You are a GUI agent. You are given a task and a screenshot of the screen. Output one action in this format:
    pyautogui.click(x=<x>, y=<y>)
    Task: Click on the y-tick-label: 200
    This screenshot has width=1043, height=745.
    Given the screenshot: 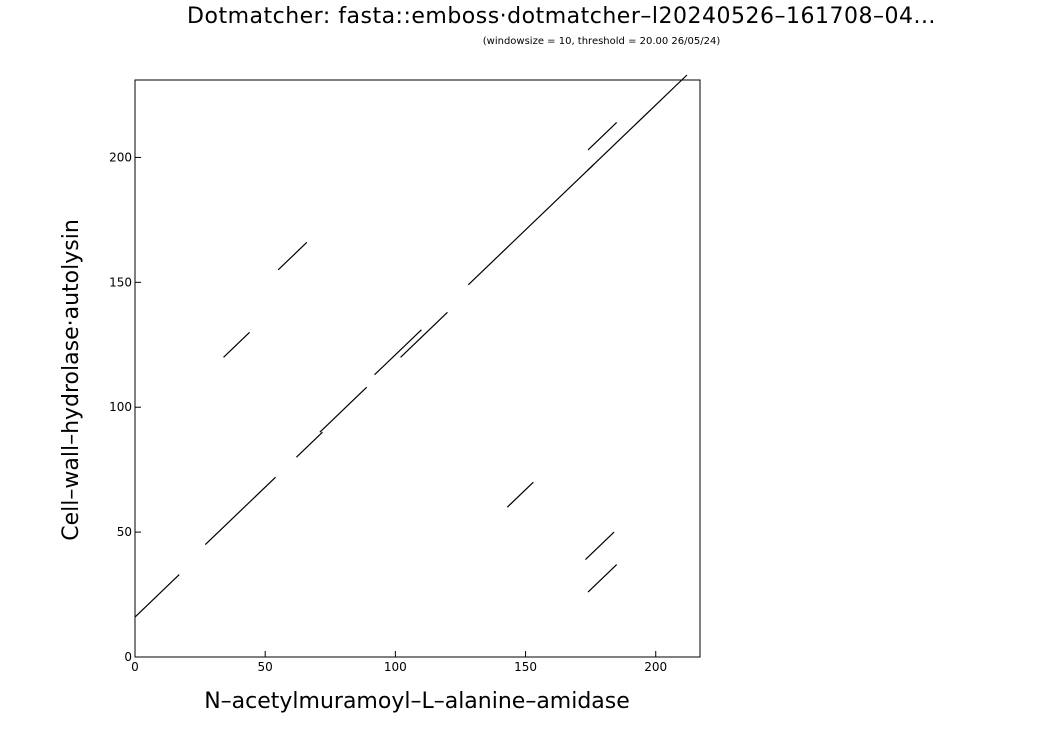 What is the action you would take?
    pyautogui.click(x=120, y=157)
    